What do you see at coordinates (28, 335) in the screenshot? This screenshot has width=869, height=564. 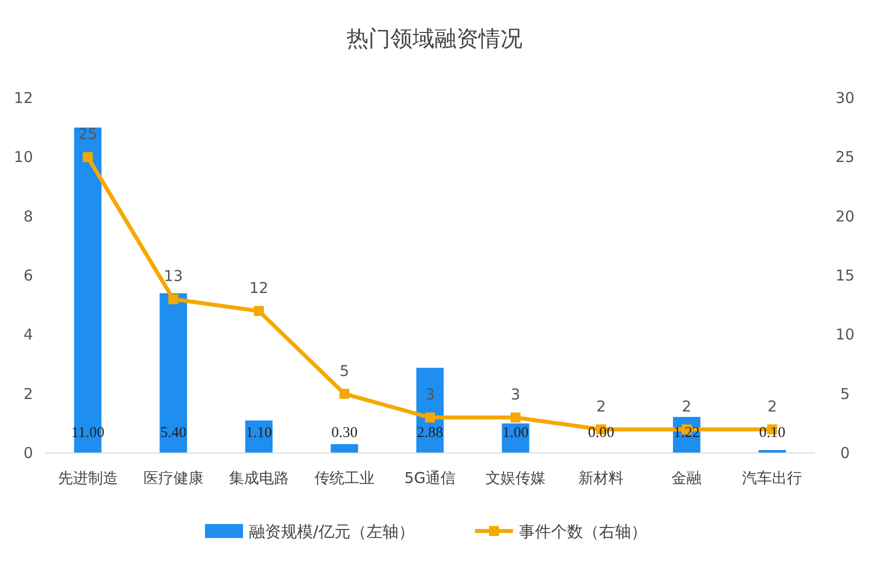 I see `y-tick-label: 4` at bounding box center [28, 335].